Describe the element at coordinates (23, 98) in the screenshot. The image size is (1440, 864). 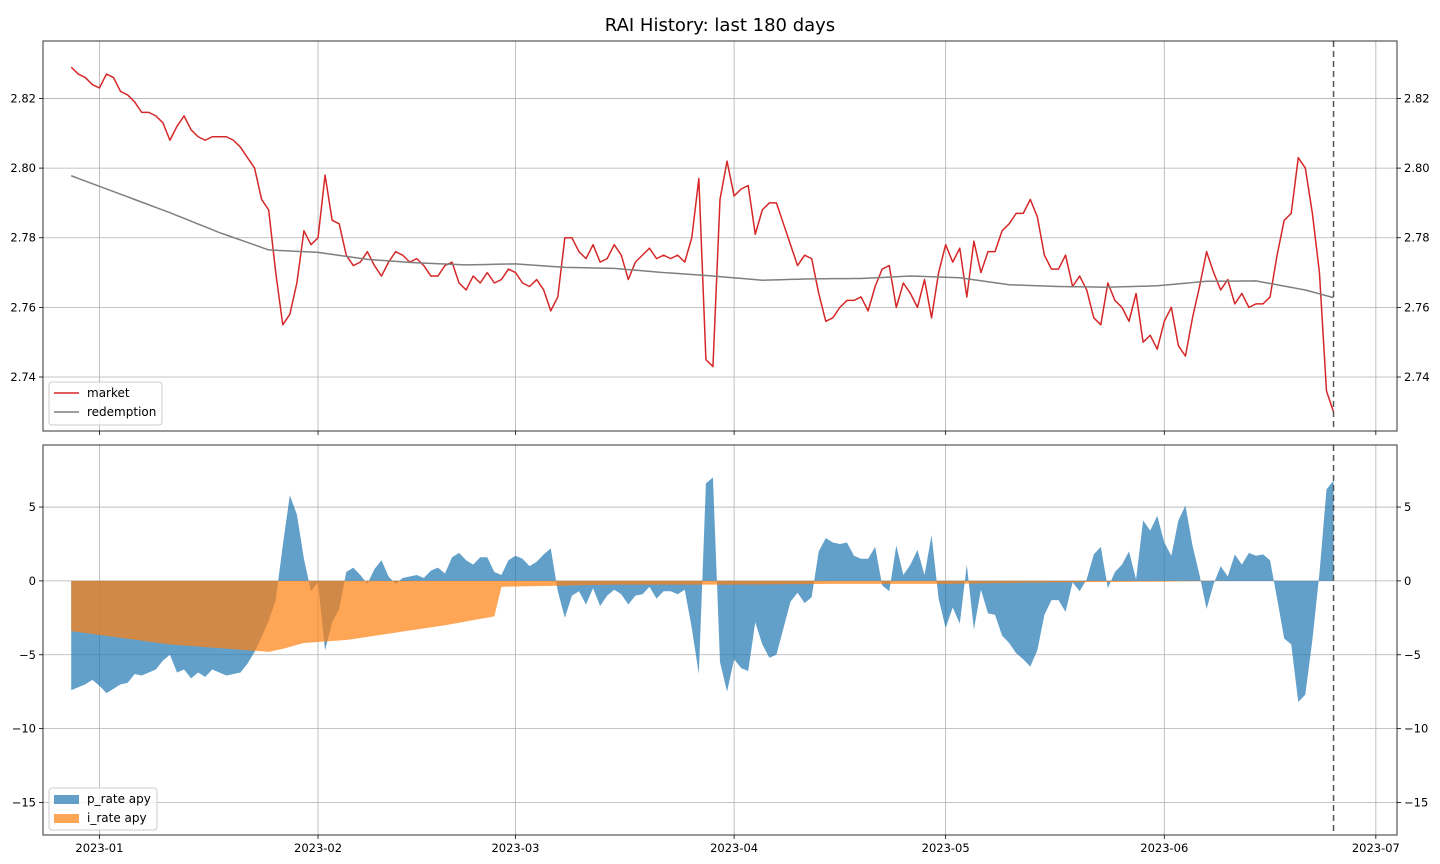
I see `y-tick-label-left: 2.82` at that location.